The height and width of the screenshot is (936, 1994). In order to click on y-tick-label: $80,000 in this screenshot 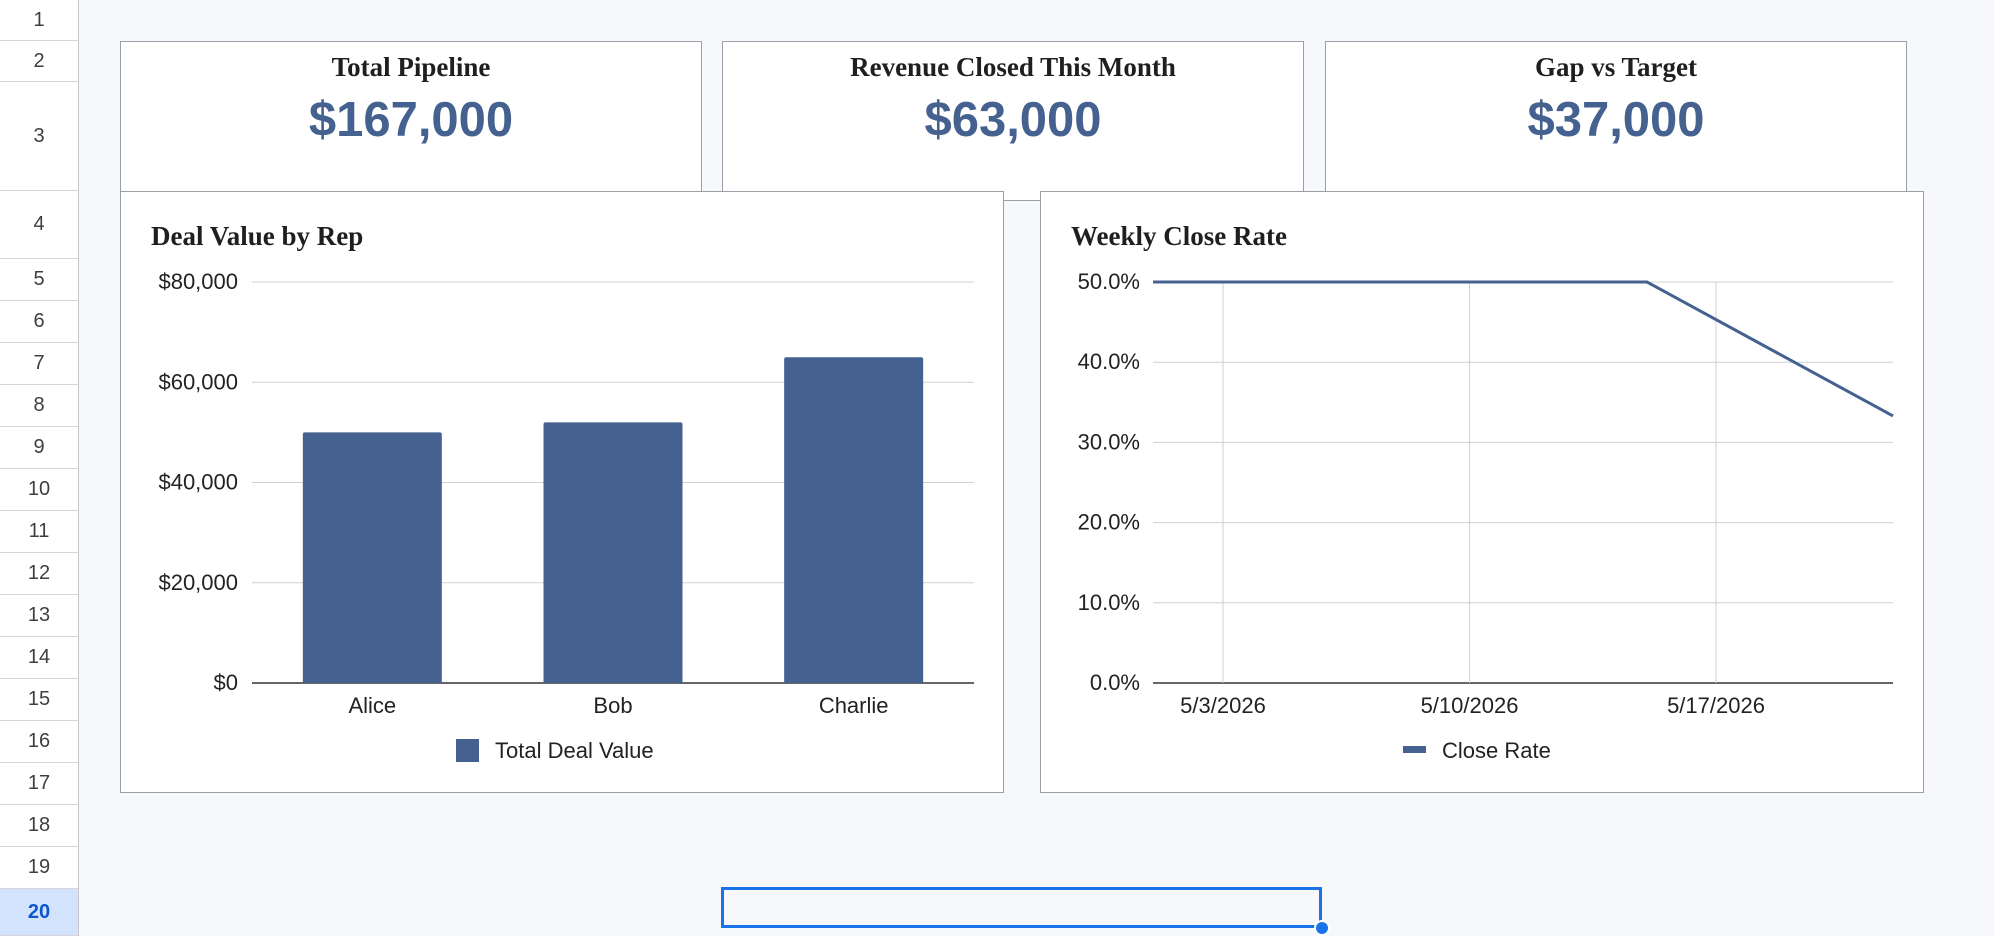, I will do `click(198, 281)`.